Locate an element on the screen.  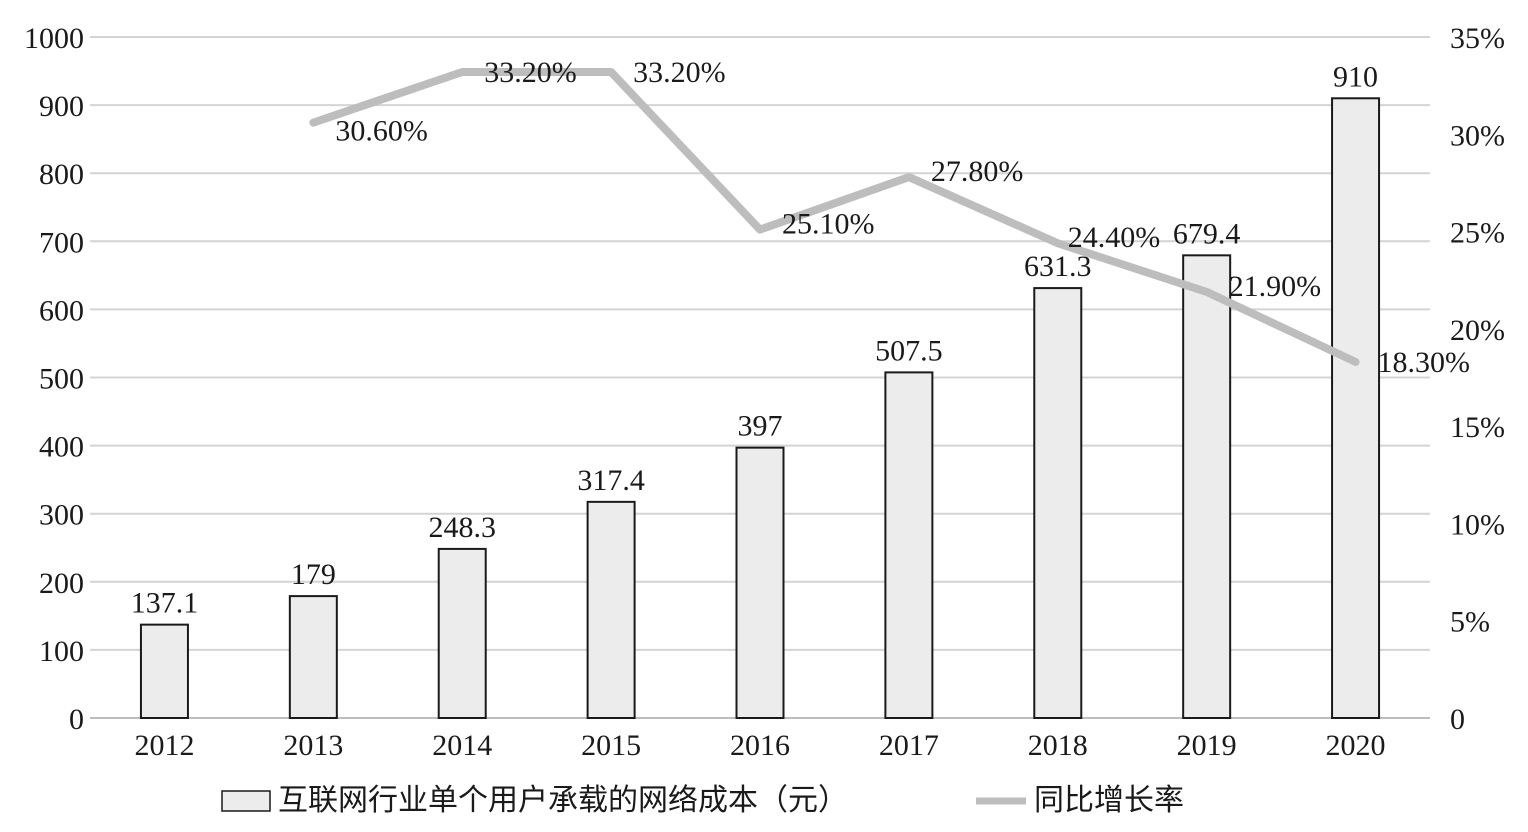
bar-value-label: 507.5 is located at coordinates (909, 350).